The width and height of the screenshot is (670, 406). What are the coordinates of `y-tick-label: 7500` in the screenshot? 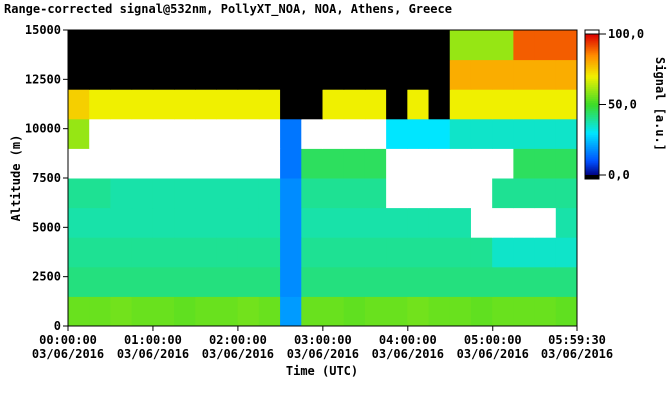 It's located at (46, 178).